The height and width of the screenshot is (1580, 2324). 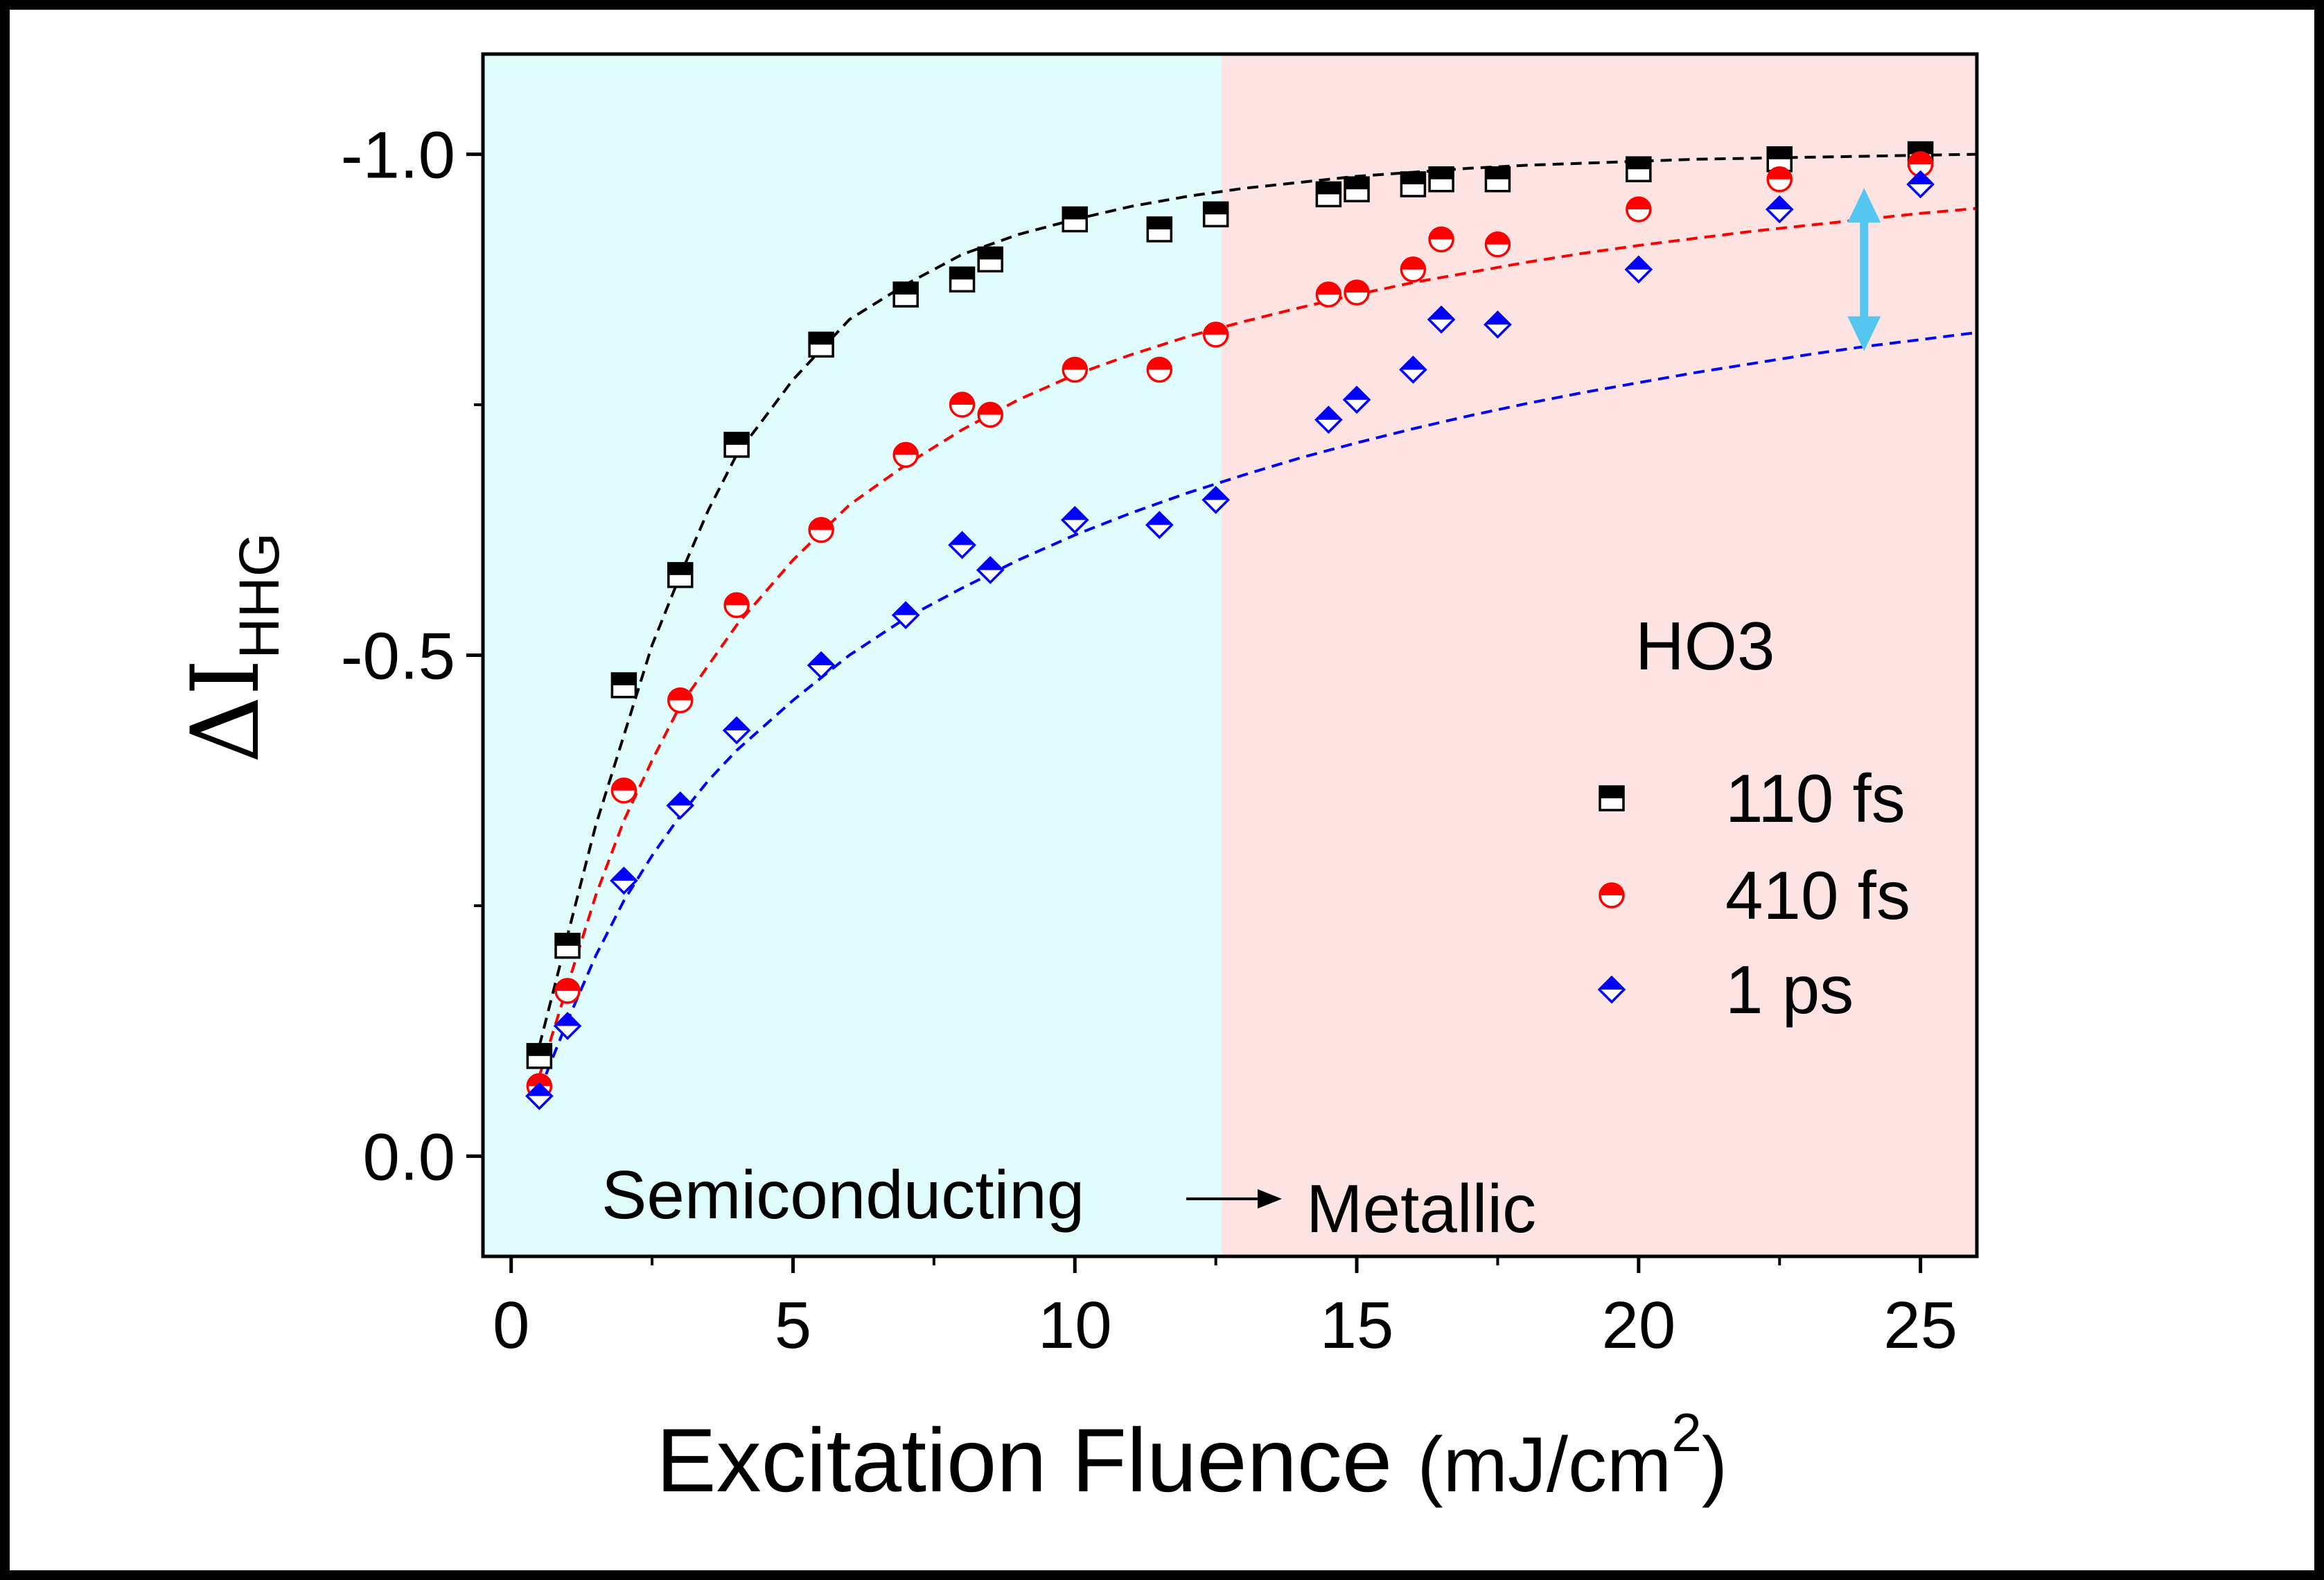 What do you see at coordinates (1686, 1432) in the screenshot?
I see `x-axis-title-exponent: 2` at bounding box center [1686, 1432].